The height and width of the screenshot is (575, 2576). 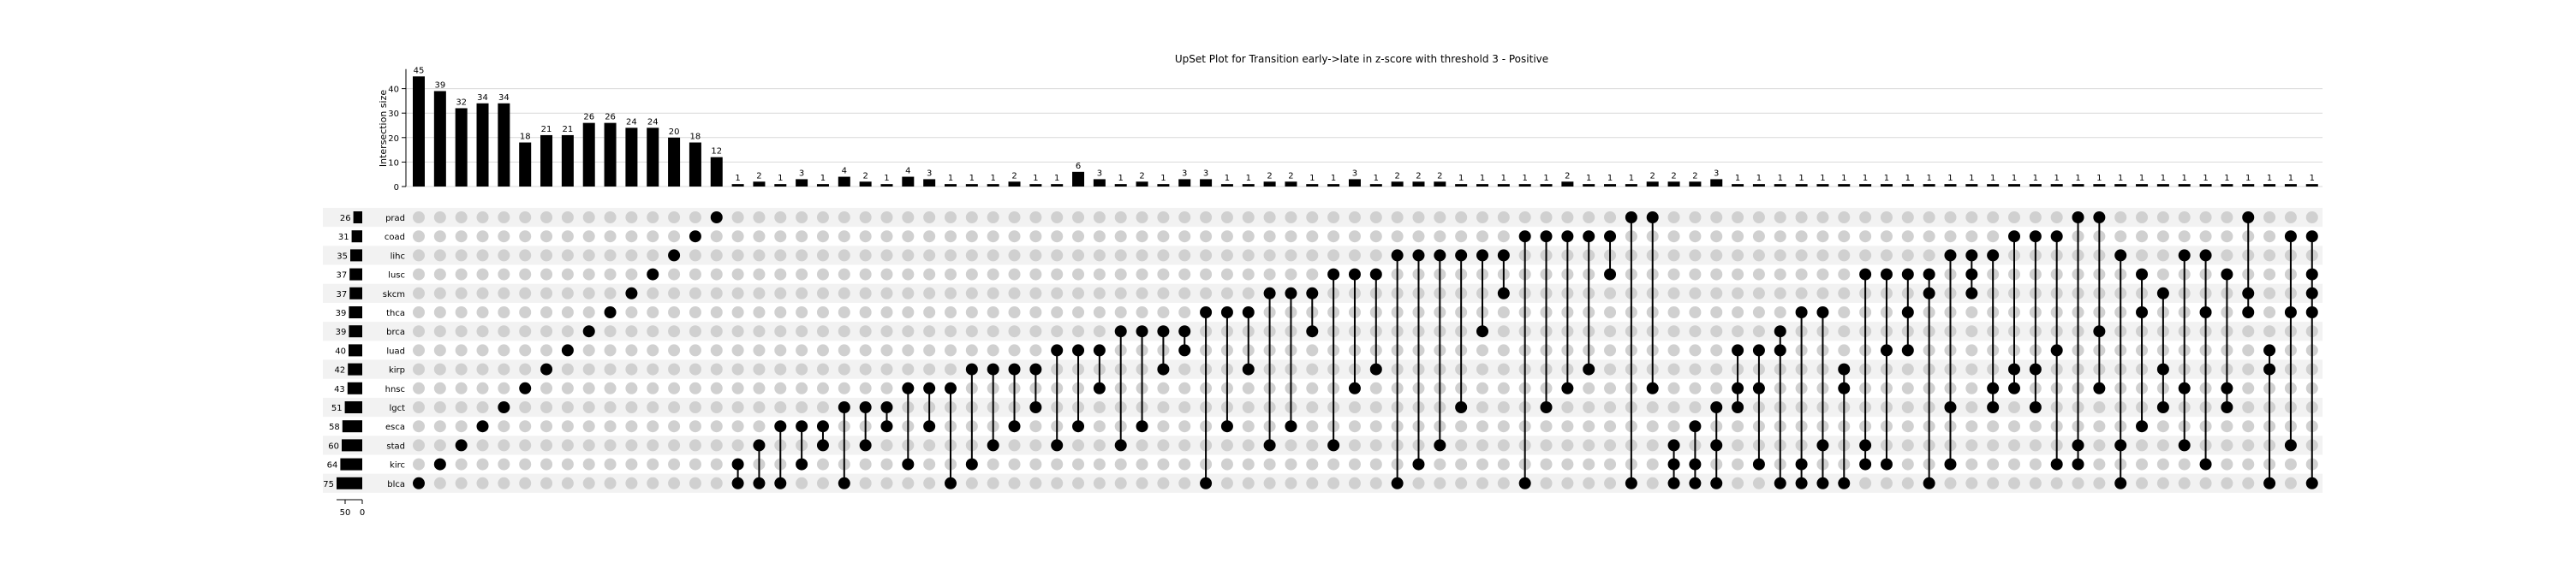 What do you see at coordinates (1364, 137) in the screenshot?
I see `y-gridlines` at bounding box center [1364, 137].